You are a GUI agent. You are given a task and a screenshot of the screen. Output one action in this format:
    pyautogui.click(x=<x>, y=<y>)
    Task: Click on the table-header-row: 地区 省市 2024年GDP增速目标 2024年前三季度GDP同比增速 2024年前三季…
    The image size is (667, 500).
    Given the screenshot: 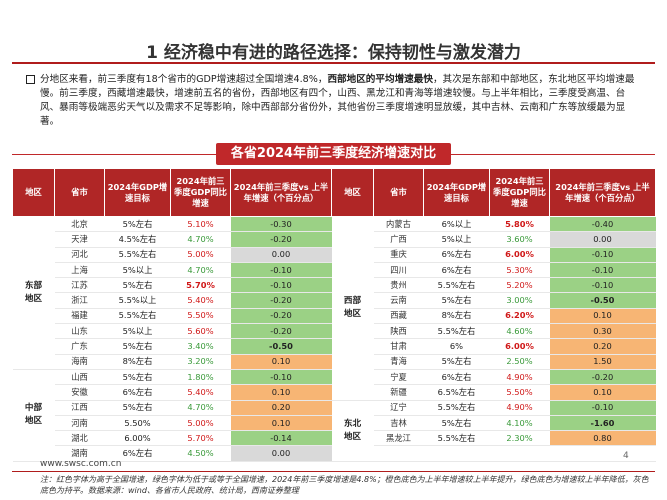 What is the action you would take?
    pyautogui.click(x=334, y=192)
    